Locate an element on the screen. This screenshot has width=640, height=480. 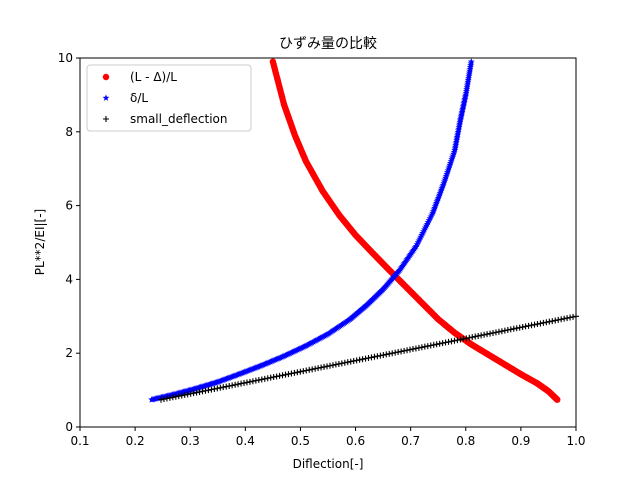
x-tick-label: 1.0 is located at coordinates (575, 441).